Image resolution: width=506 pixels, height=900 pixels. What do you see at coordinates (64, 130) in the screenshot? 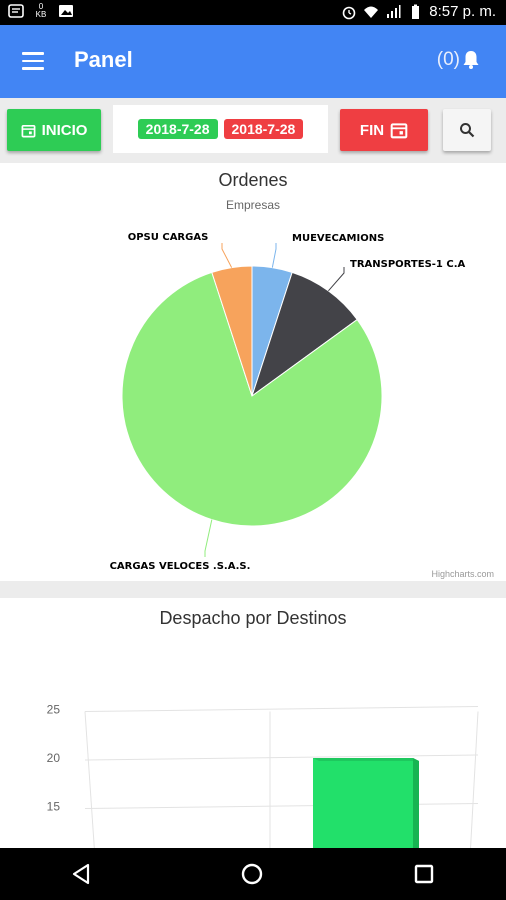
I see `start-button-label: INICIO` at bounding box center [64, 130].